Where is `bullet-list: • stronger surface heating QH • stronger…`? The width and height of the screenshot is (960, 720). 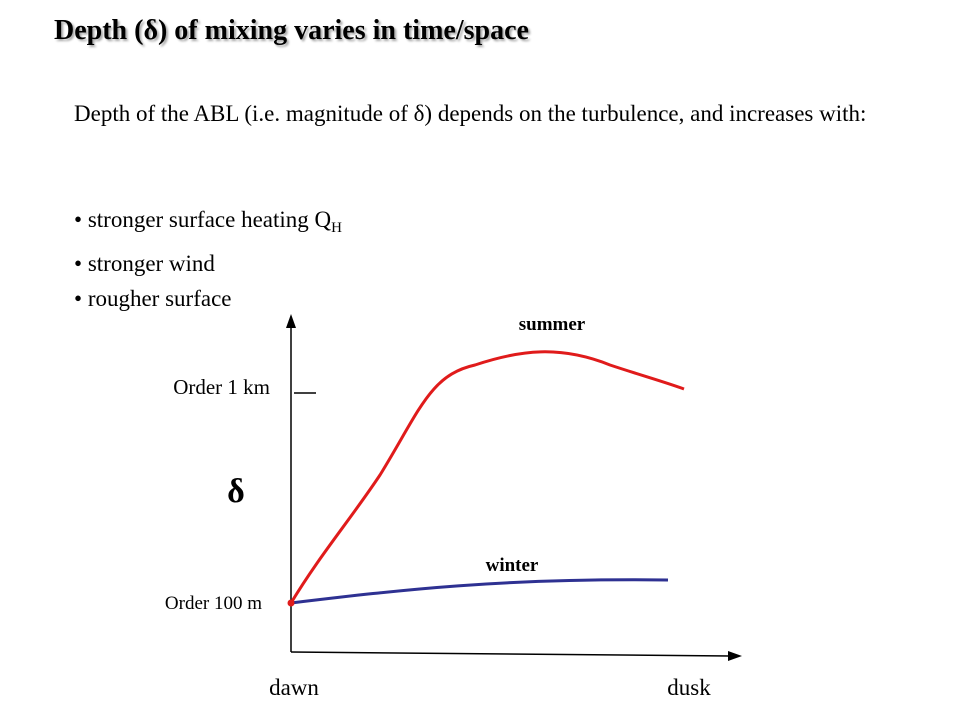
bullet-list: • stronger surface heating QH • stronger… is located at coordinates (208, 259).